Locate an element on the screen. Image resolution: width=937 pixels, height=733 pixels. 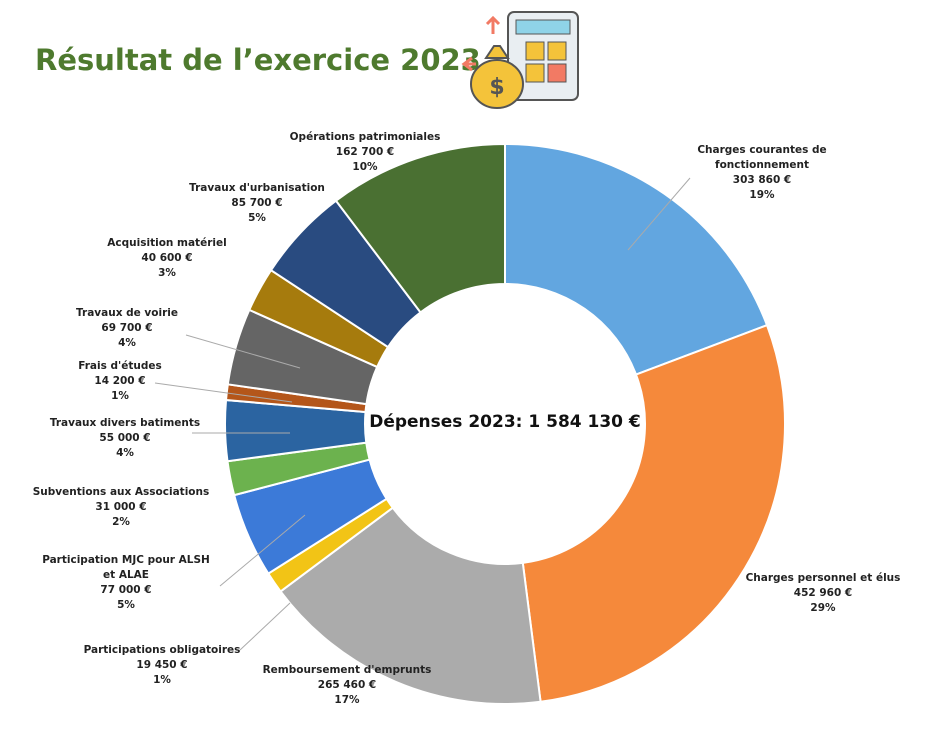
slice-label: Frais d'études is located at coordinates (120, 366).